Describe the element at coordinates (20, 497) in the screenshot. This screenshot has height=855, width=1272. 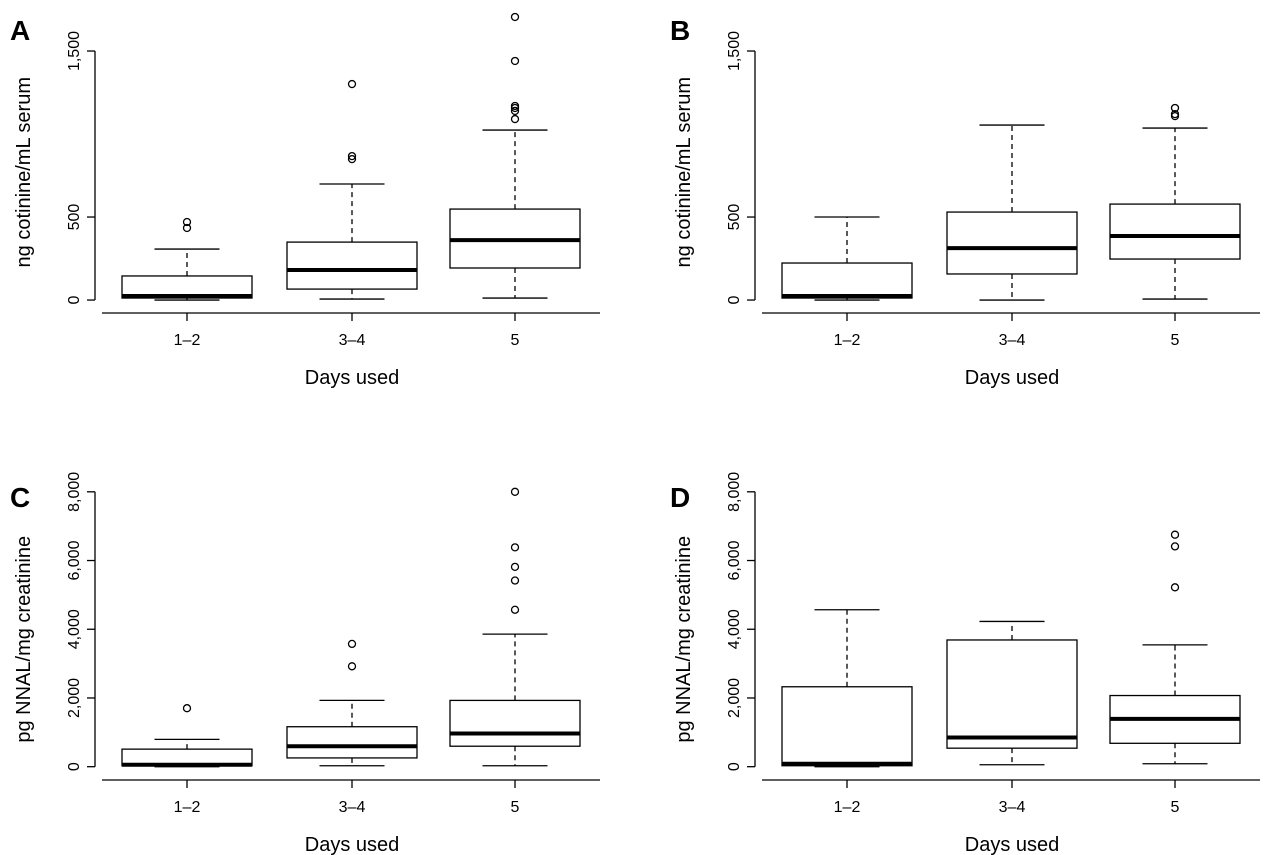
I see `panel-label: C` at that location.